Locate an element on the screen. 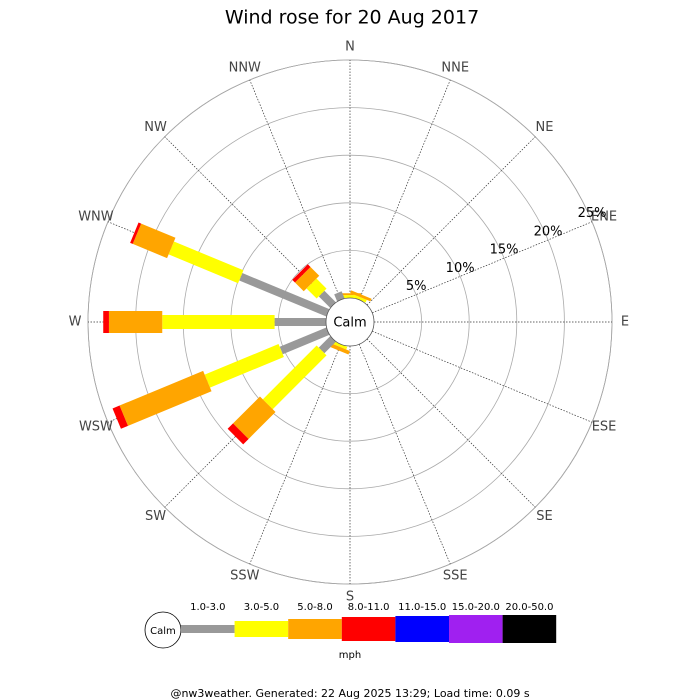  ring-label: 10% is located at coordinates (460, 268).